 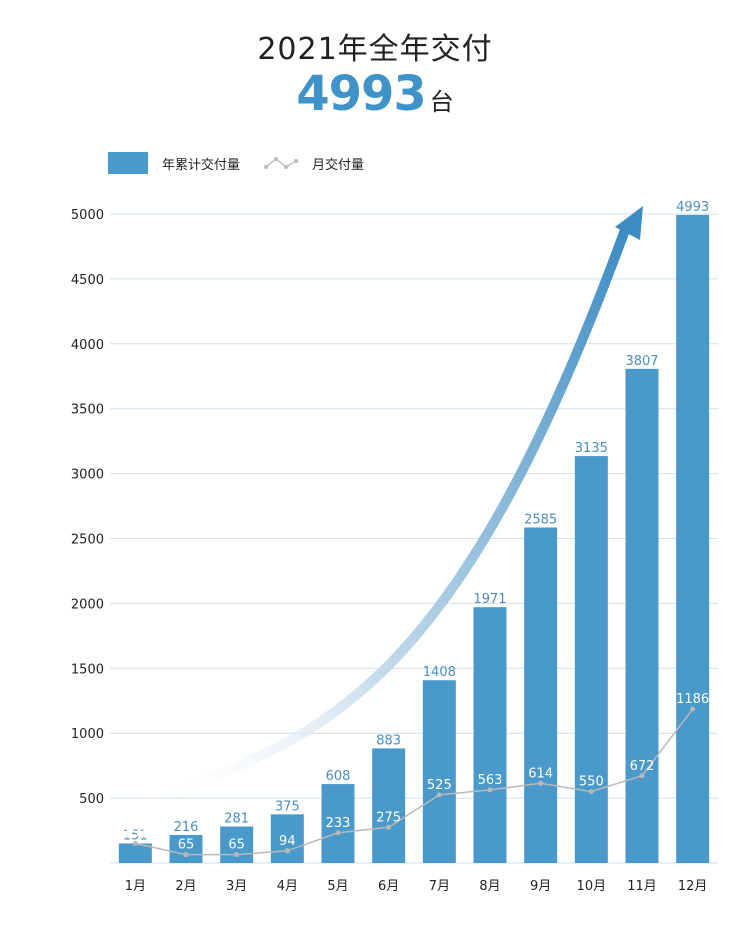 What do you see at coordinates (540, 773) in the screenshot?
I see `monthly-value-label: 614` at bounding box center [540, 773].